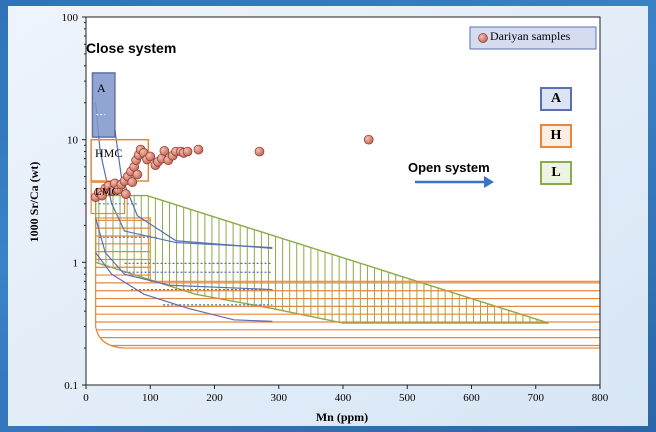 The image size is (656, 432). I want to click on region-lmc-label: LMC, so click(107, 192).